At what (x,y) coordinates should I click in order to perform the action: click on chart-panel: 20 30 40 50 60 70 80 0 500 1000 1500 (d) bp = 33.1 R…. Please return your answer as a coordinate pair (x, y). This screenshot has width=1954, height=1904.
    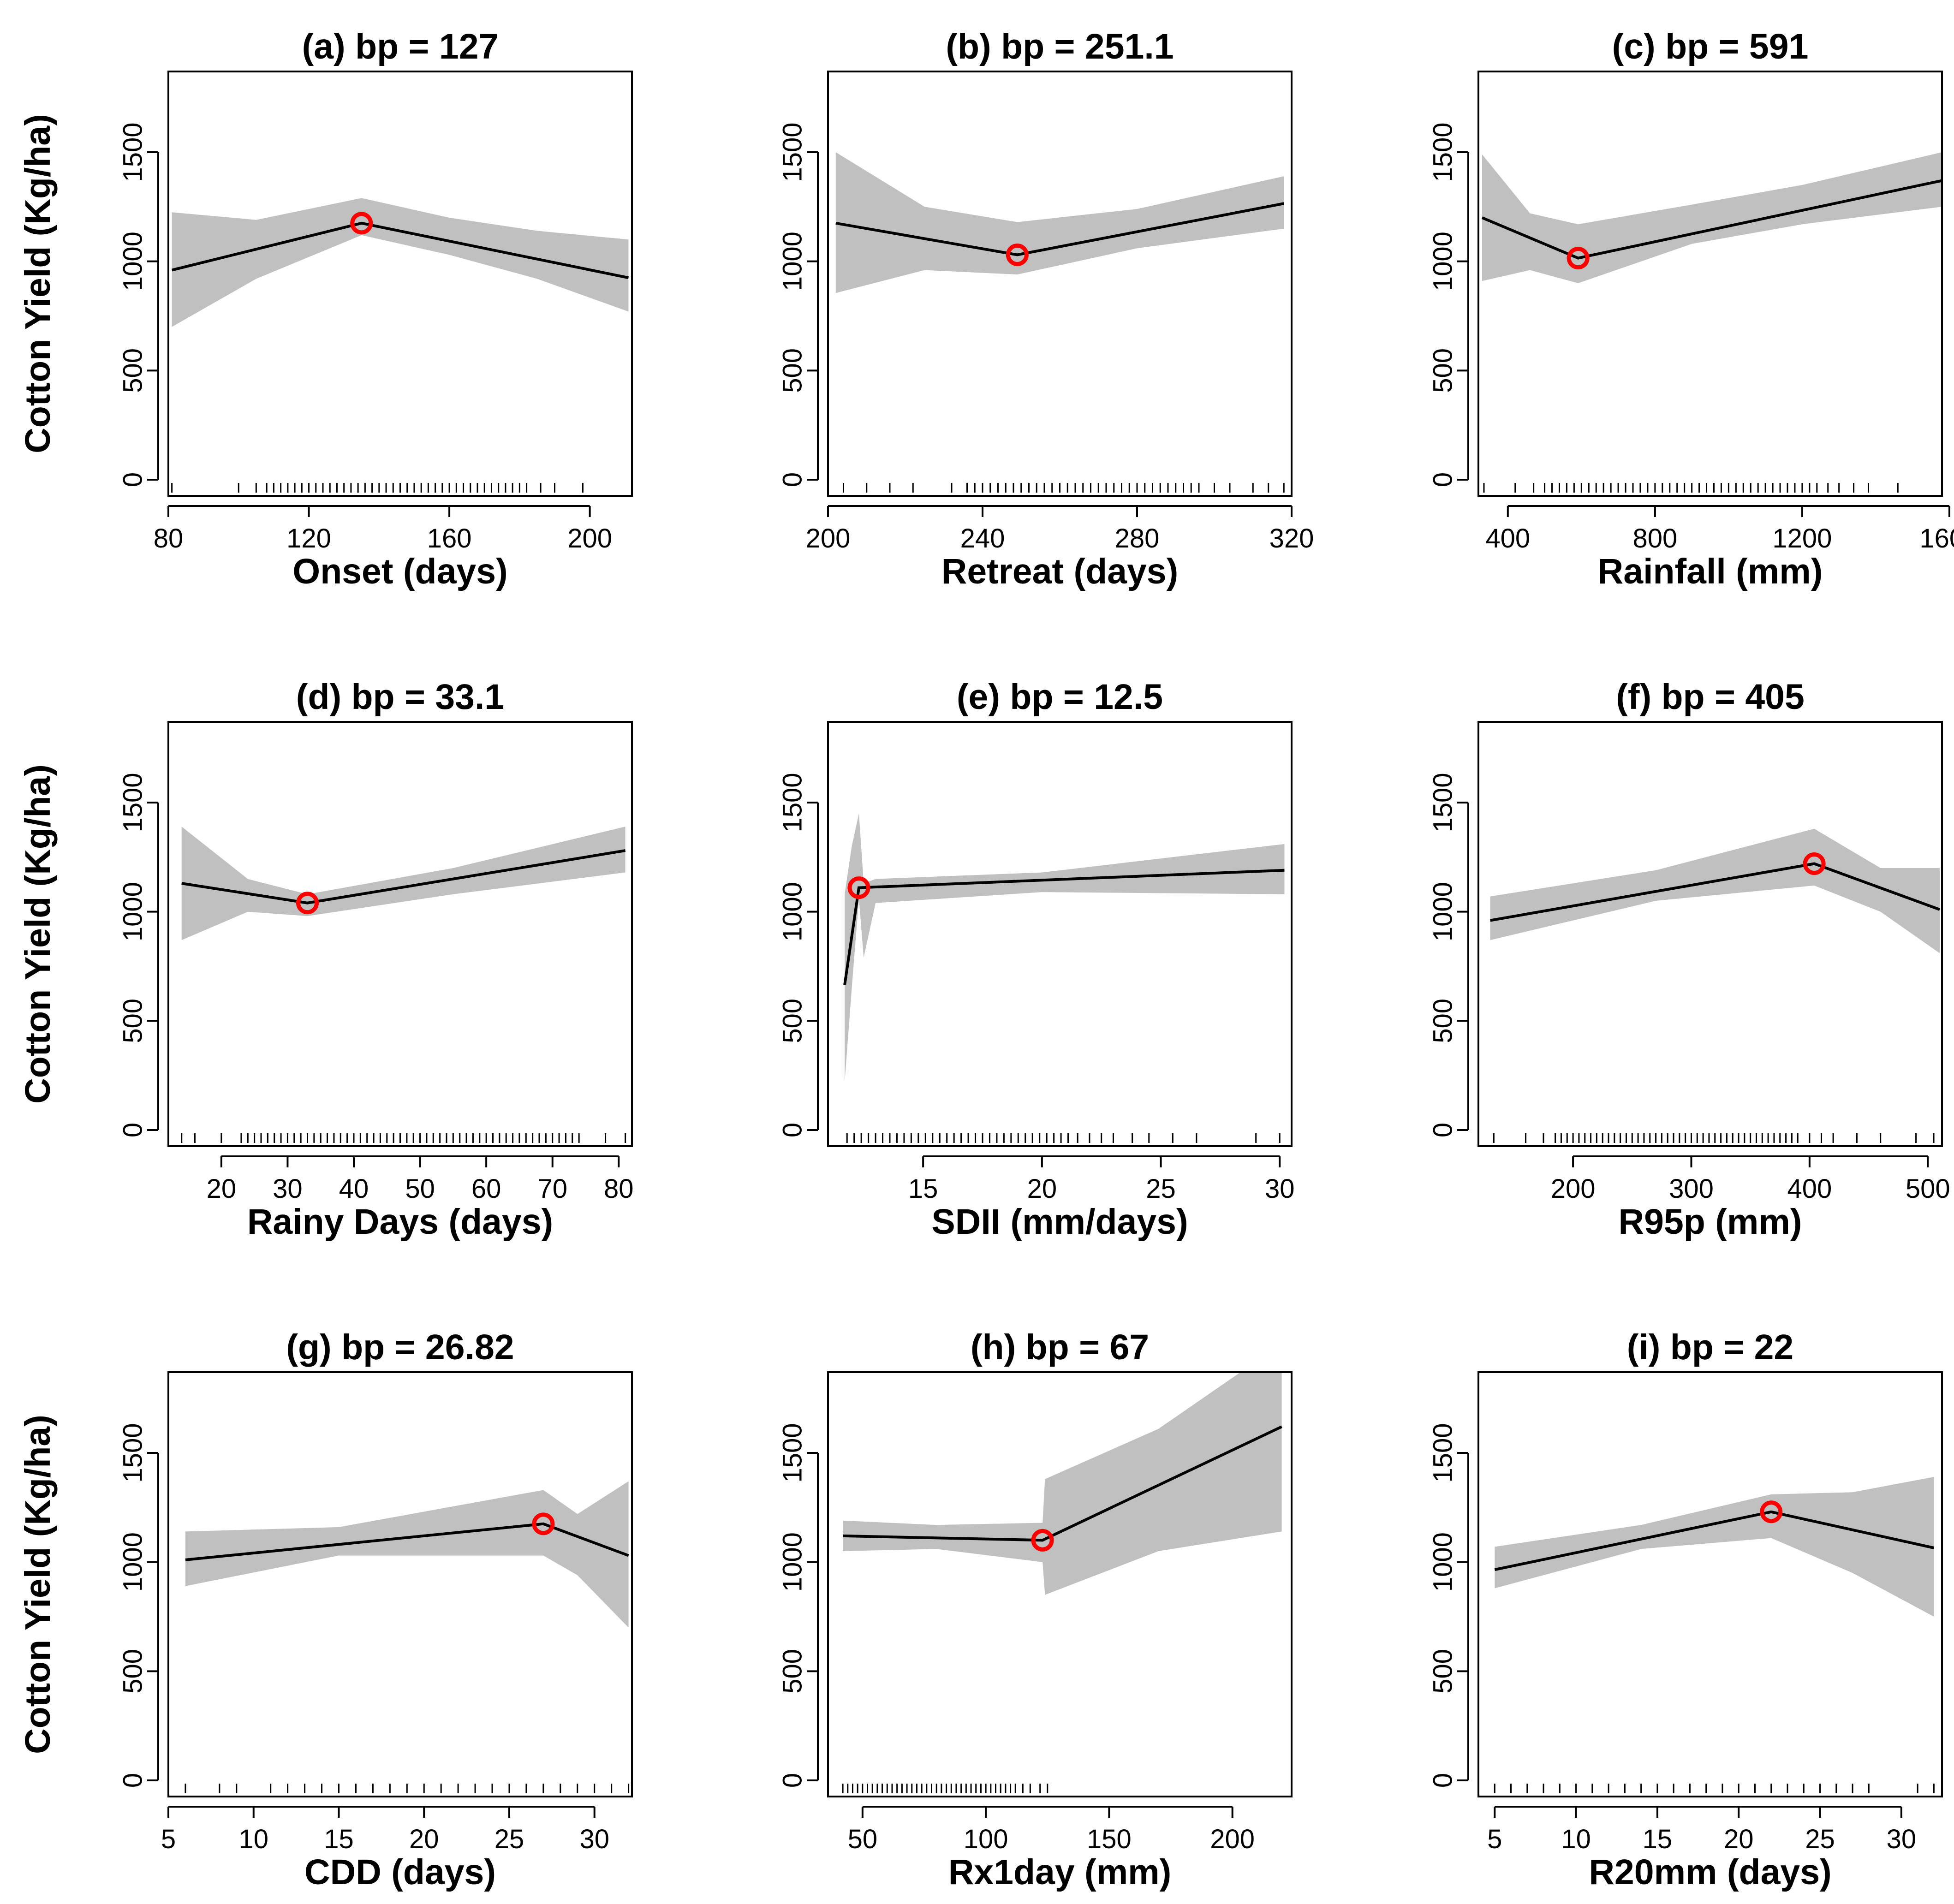
    Looking at the image, I should click on (326, 959).